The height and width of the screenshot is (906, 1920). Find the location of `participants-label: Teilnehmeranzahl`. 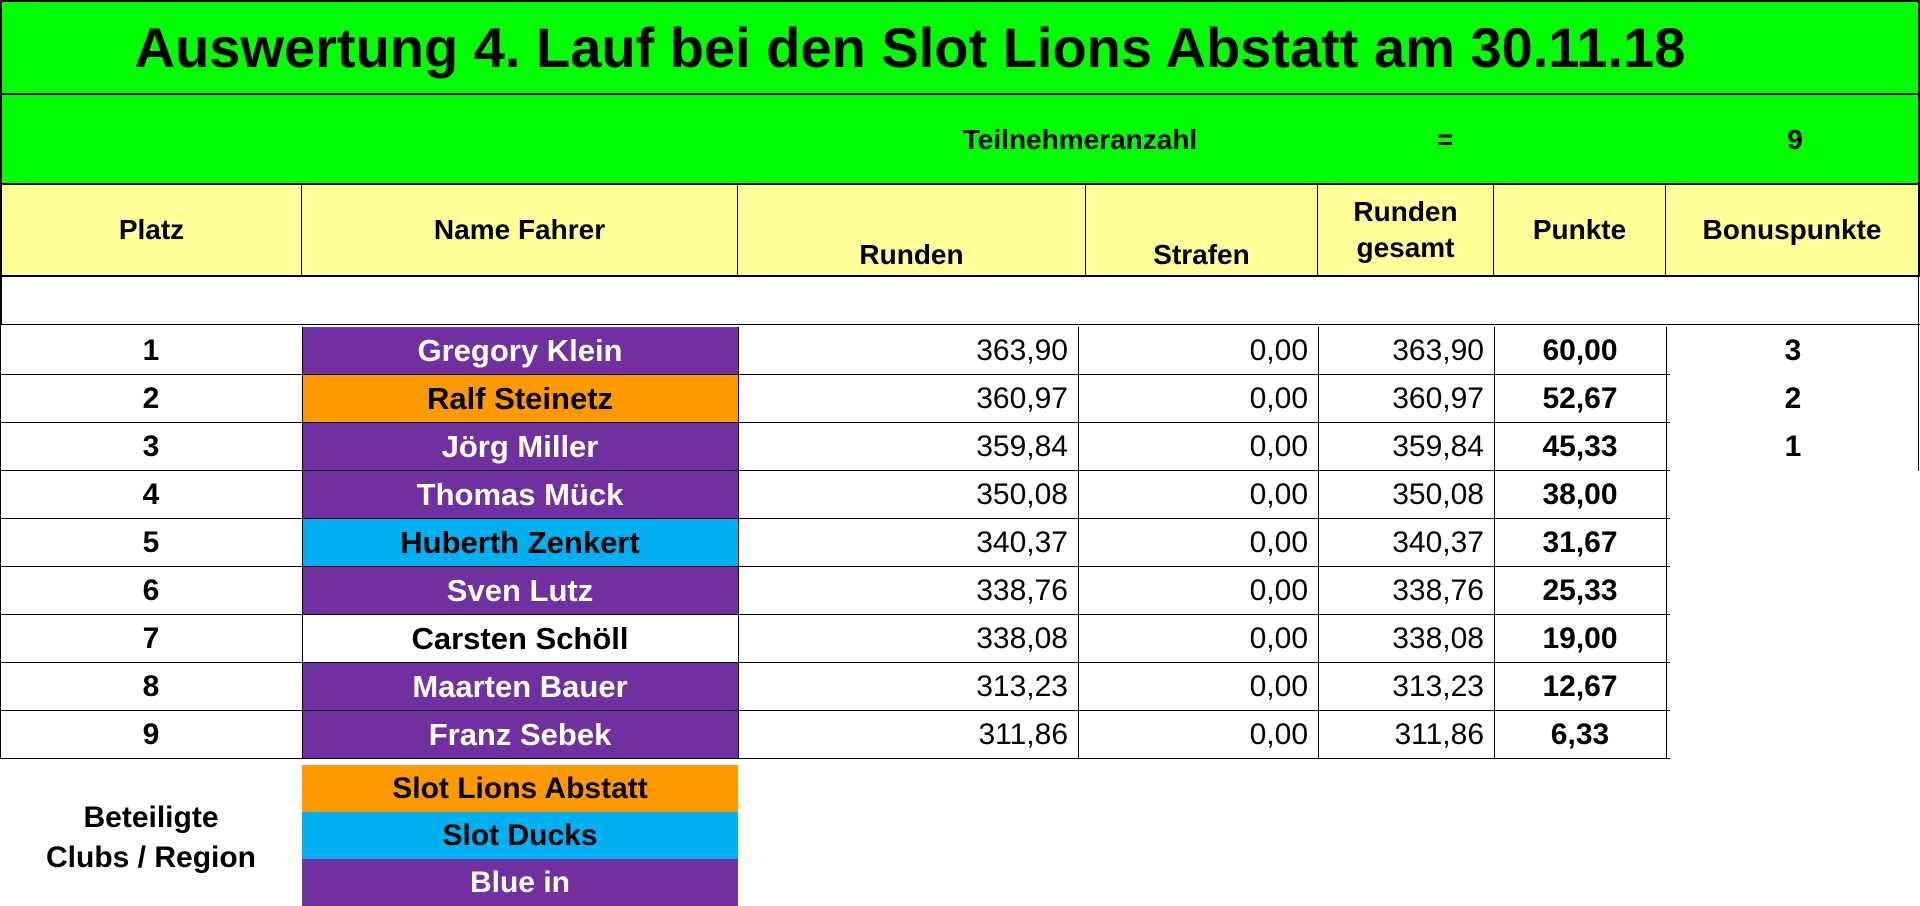

participants-label: Teilnehmeranzahl is located at coordinates (1080, 139).